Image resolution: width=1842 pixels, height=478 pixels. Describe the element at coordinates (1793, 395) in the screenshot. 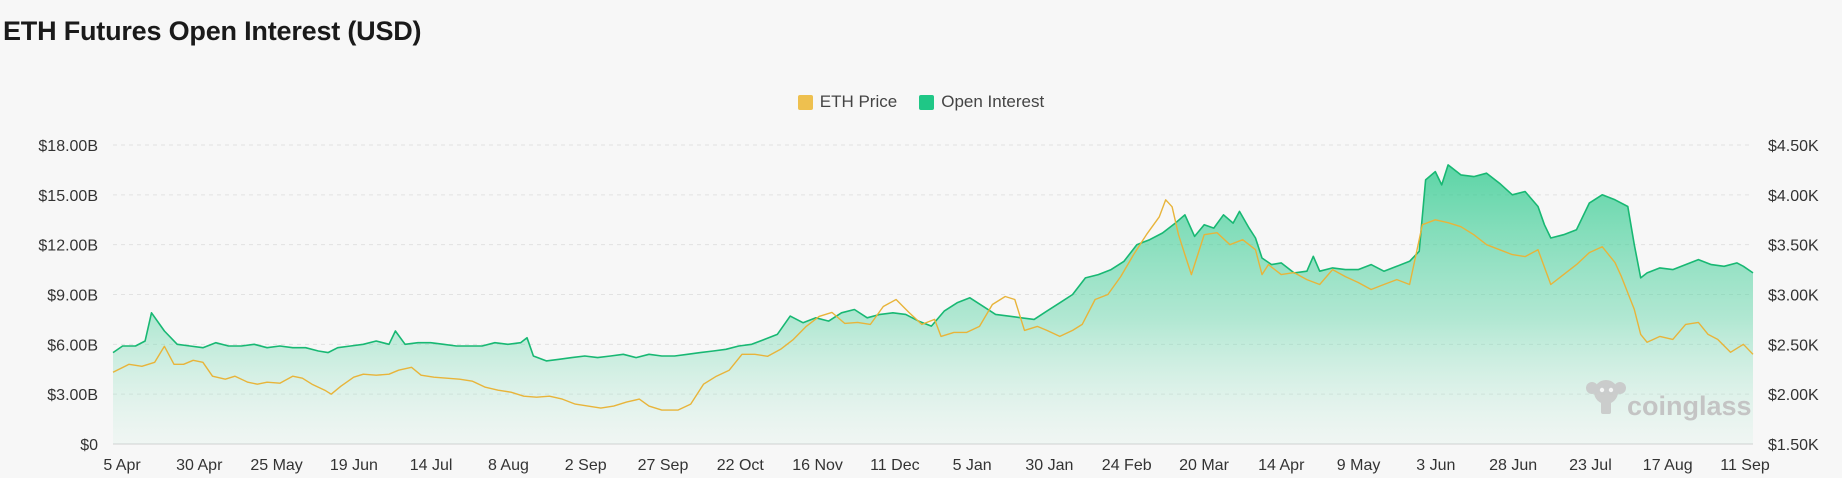

I see `y-right-tick-label: $2.00K` at that location.